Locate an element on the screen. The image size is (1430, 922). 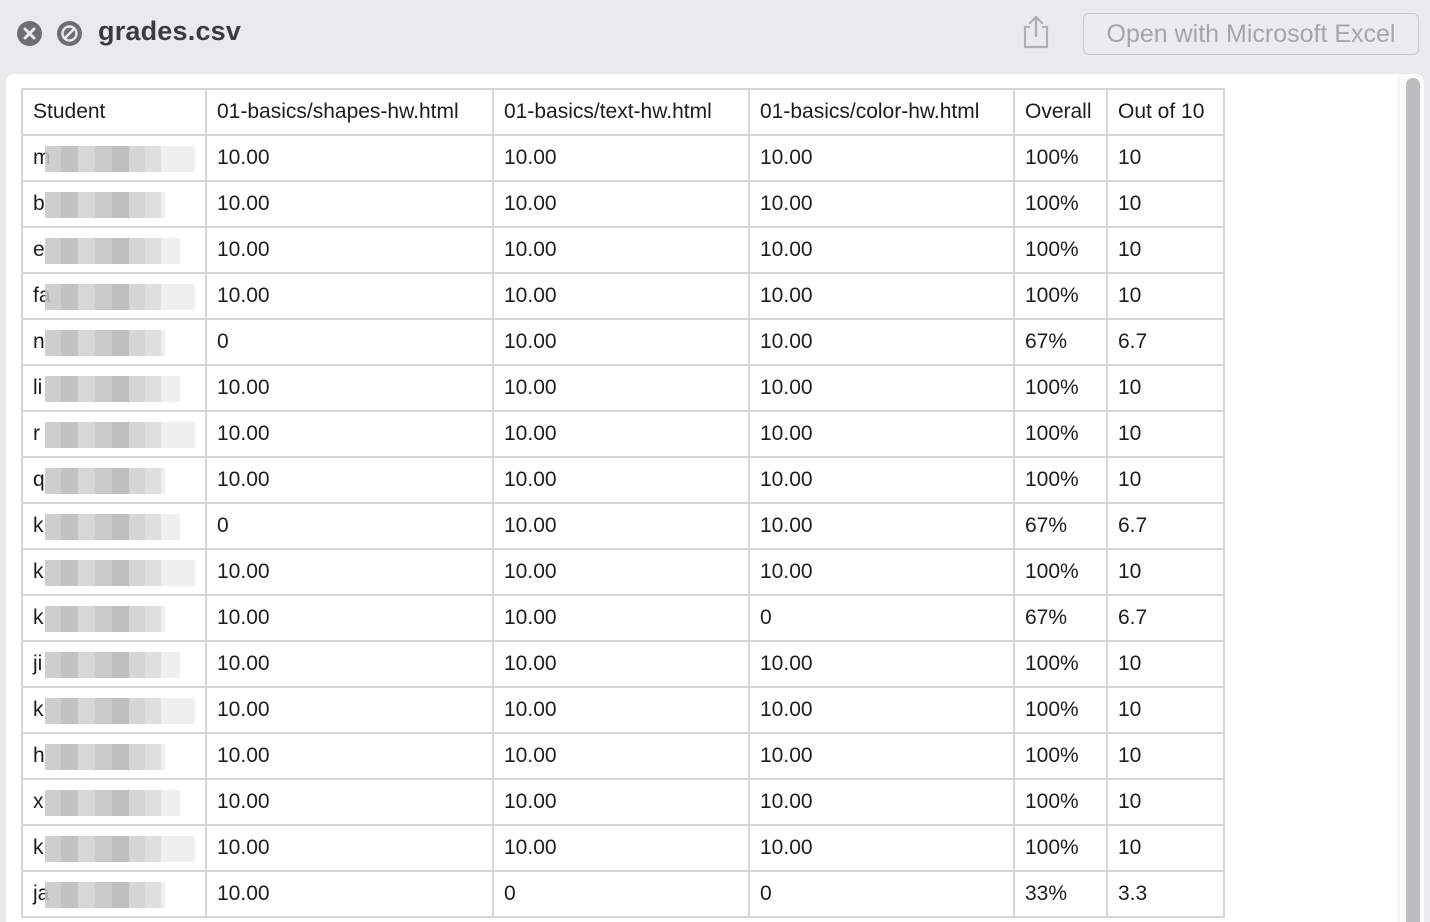
student-name-cell: q is located at coordinates (114, 480).